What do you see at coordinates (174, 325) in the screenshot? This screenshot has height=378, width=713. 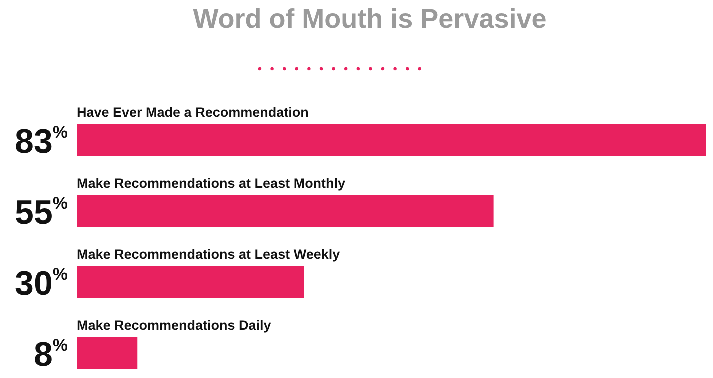 I see `y-tick-label: Make Recommendations Daily` at bounding box center [174, 325].